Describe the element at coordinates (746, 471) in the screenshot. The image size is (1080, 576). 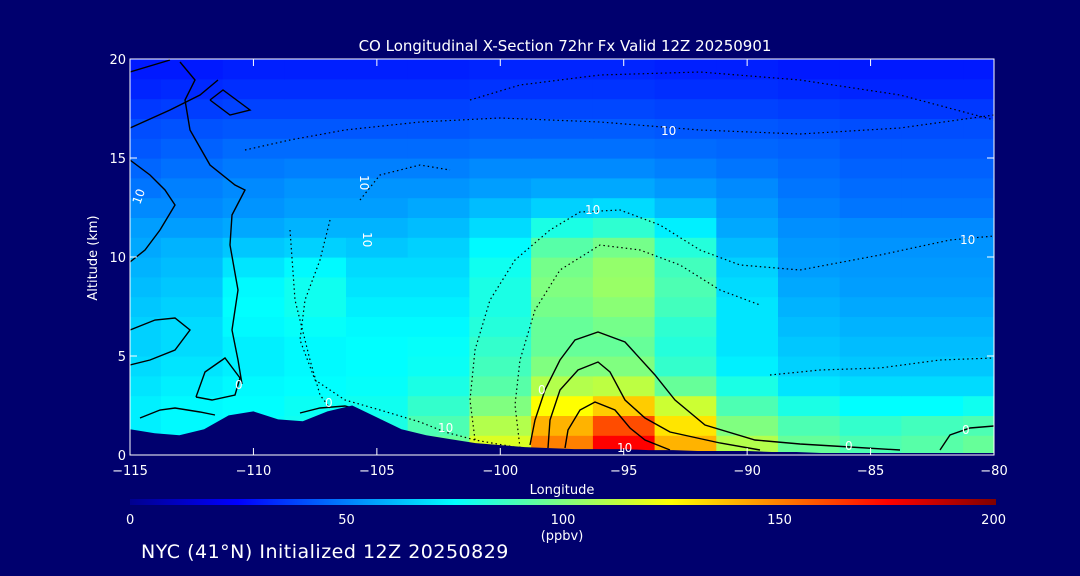
I see `x-tick-label: −90` at that location.